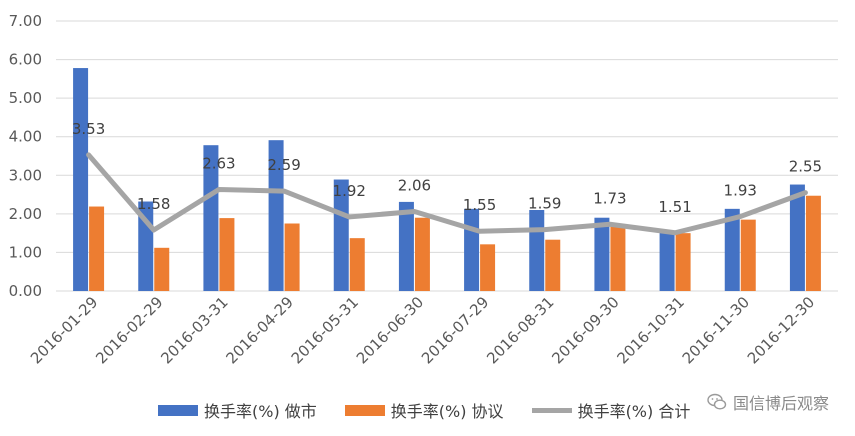 The image size is (855, 436). Describe the element at coordinates (455, 330) in the screenshot. I see `x-tick-label: 2016-07-29` at that location.